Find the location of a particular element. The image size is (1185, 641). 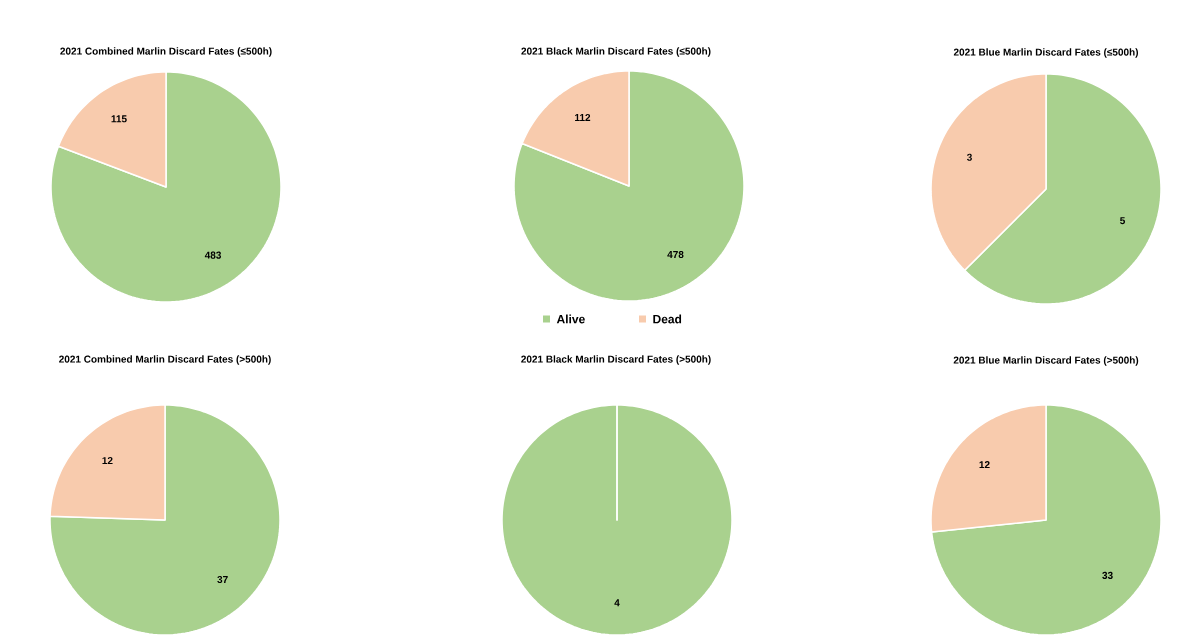

chart-title: 2021 Combined Marlin Discard Fates (≤500h) is located at coordinates (166, 52).